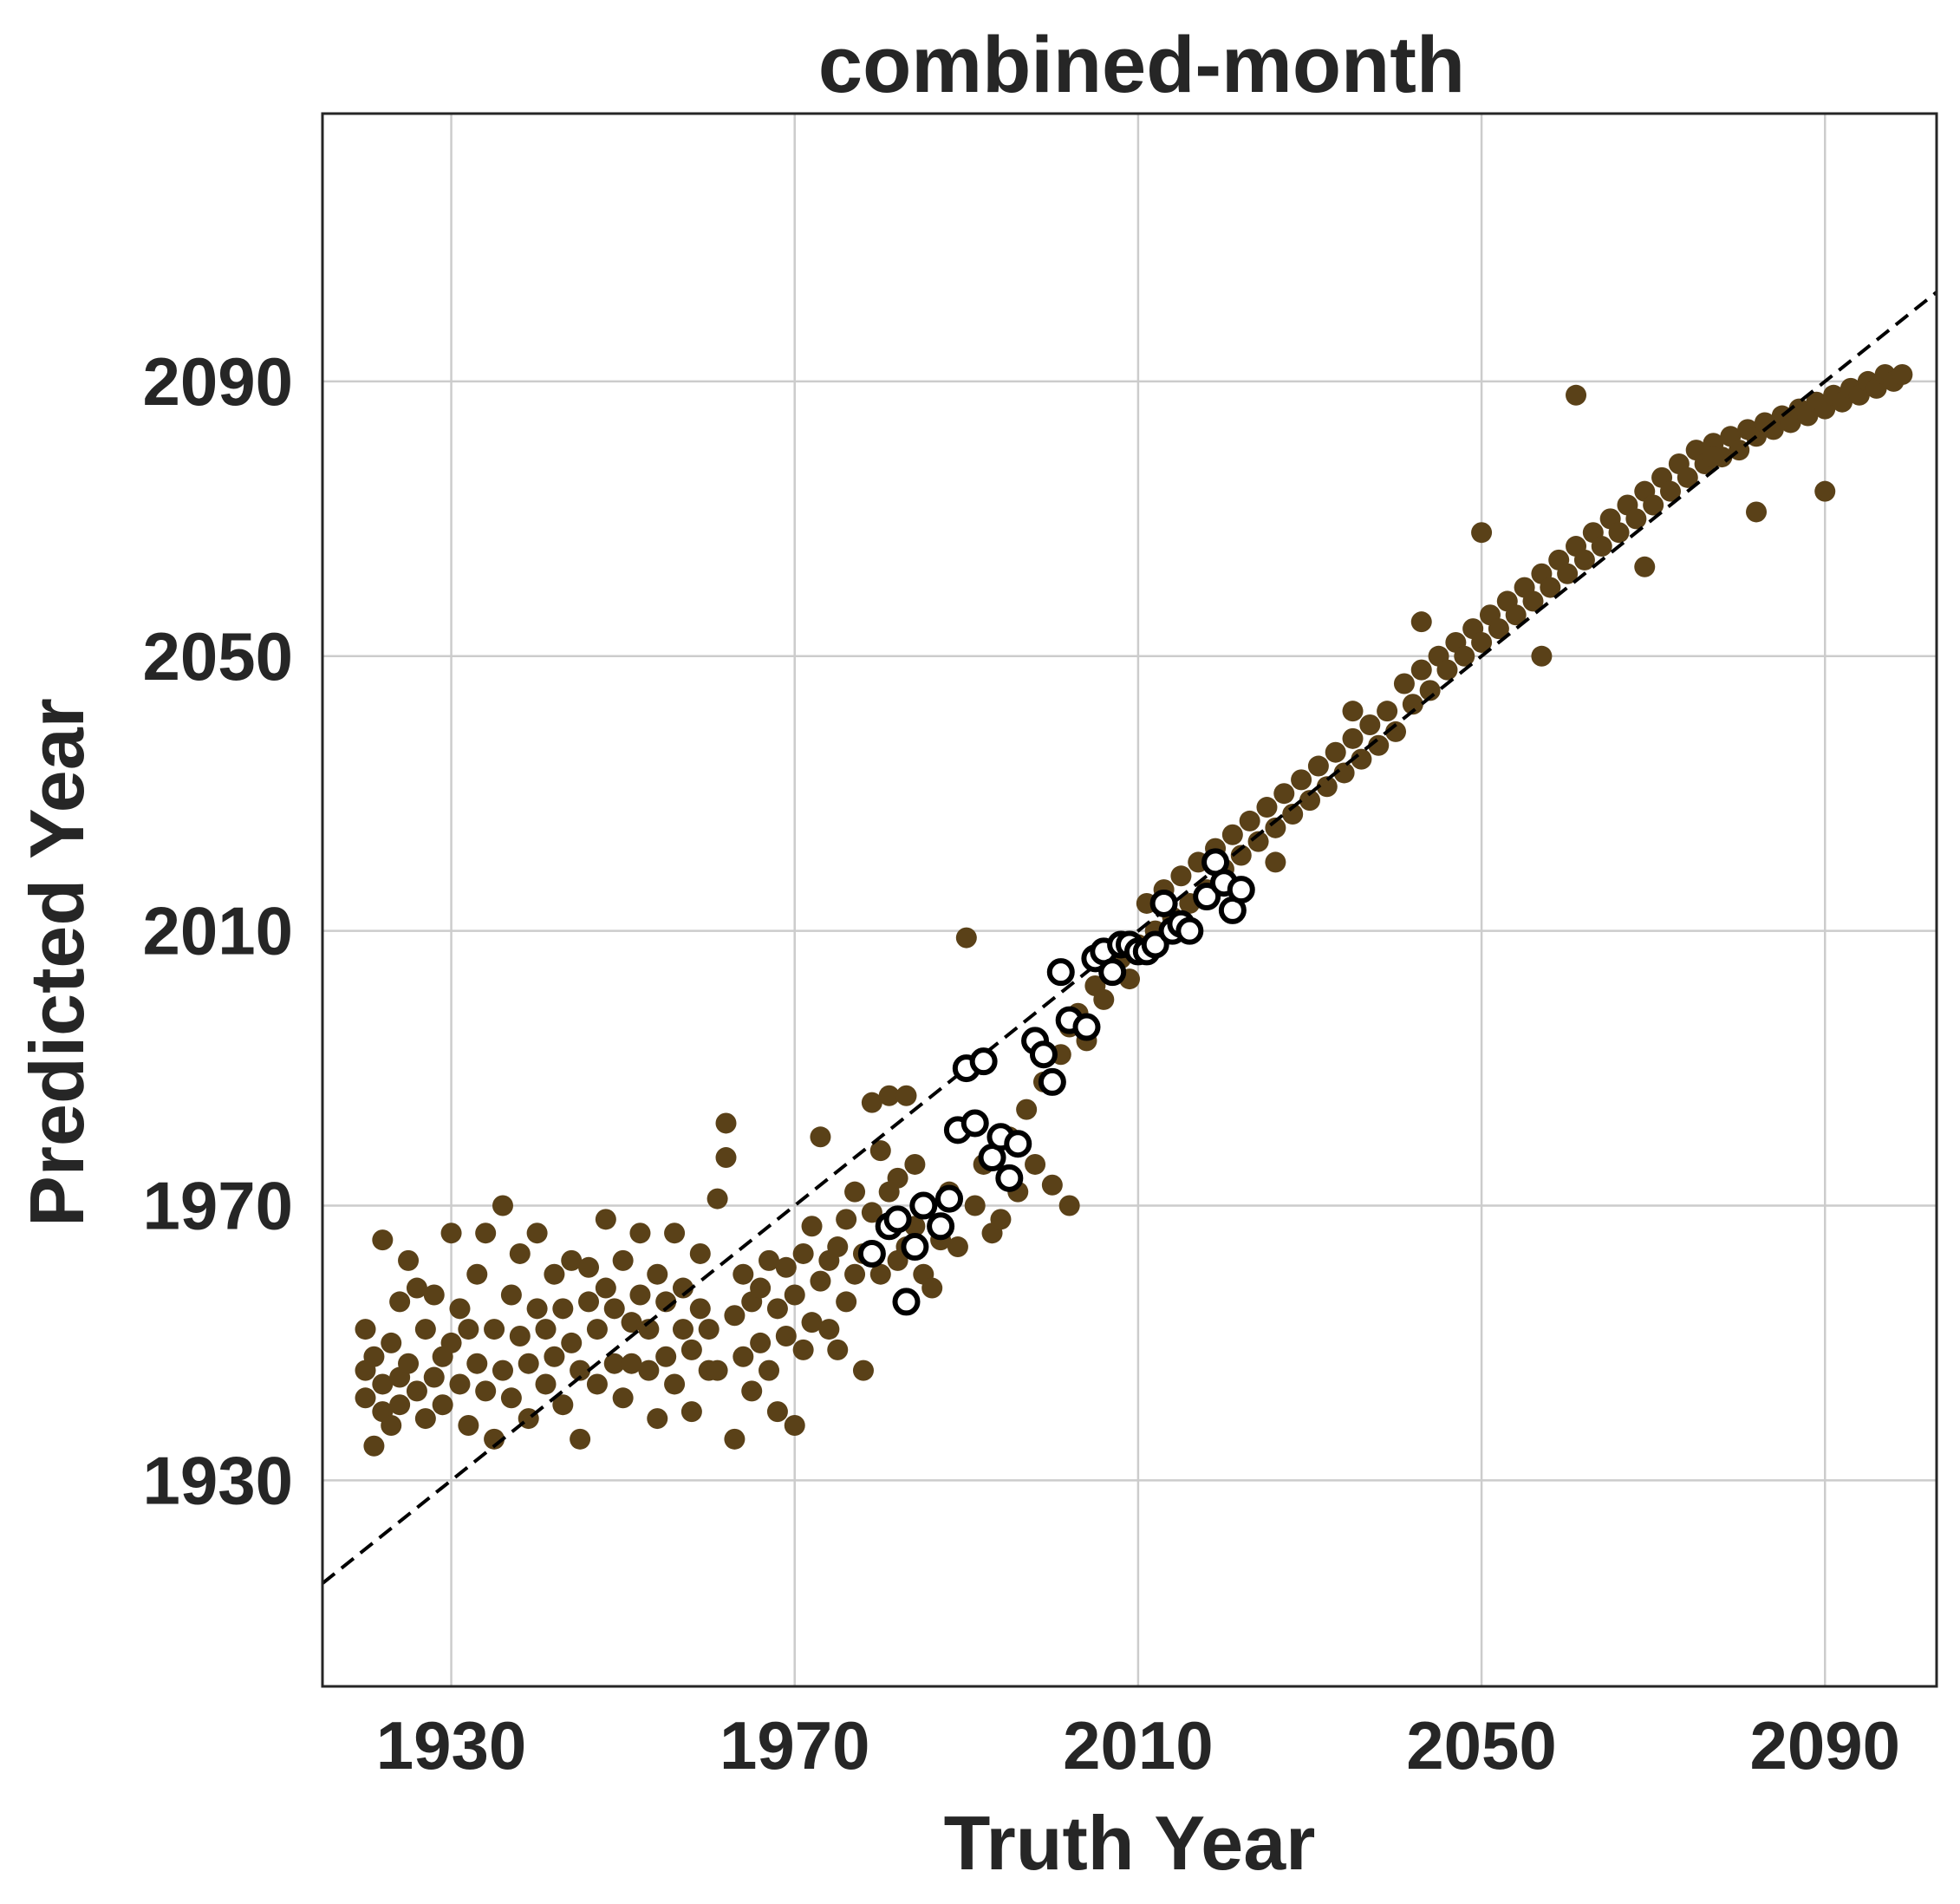 This screenshot has width=1960, height=1904. I want to click on x-tick-labels: 1930 1970 2010 2050 2090, so click(1138, 1745).